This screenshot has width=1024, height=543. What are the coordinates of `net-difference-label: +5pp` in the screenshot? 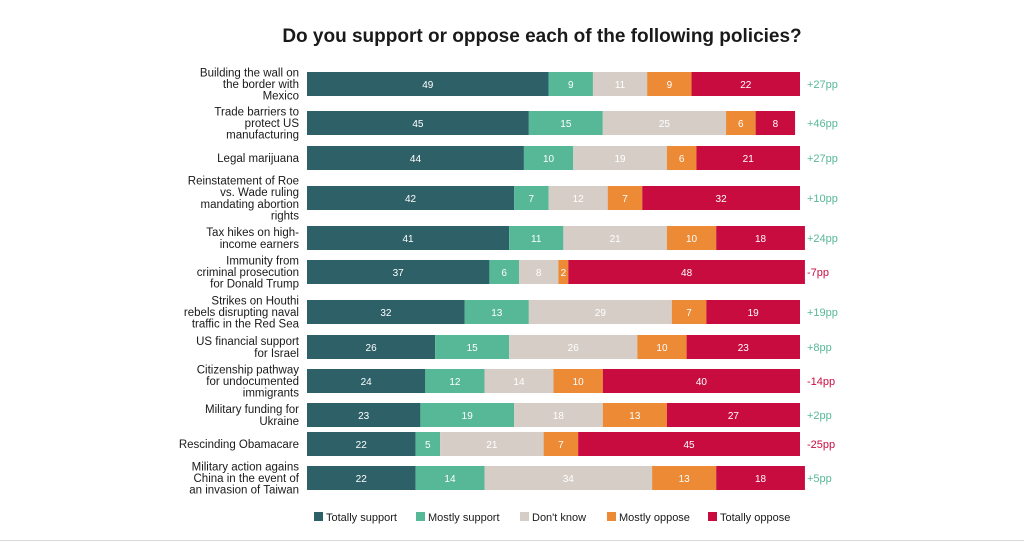 It's located at (819, 479).